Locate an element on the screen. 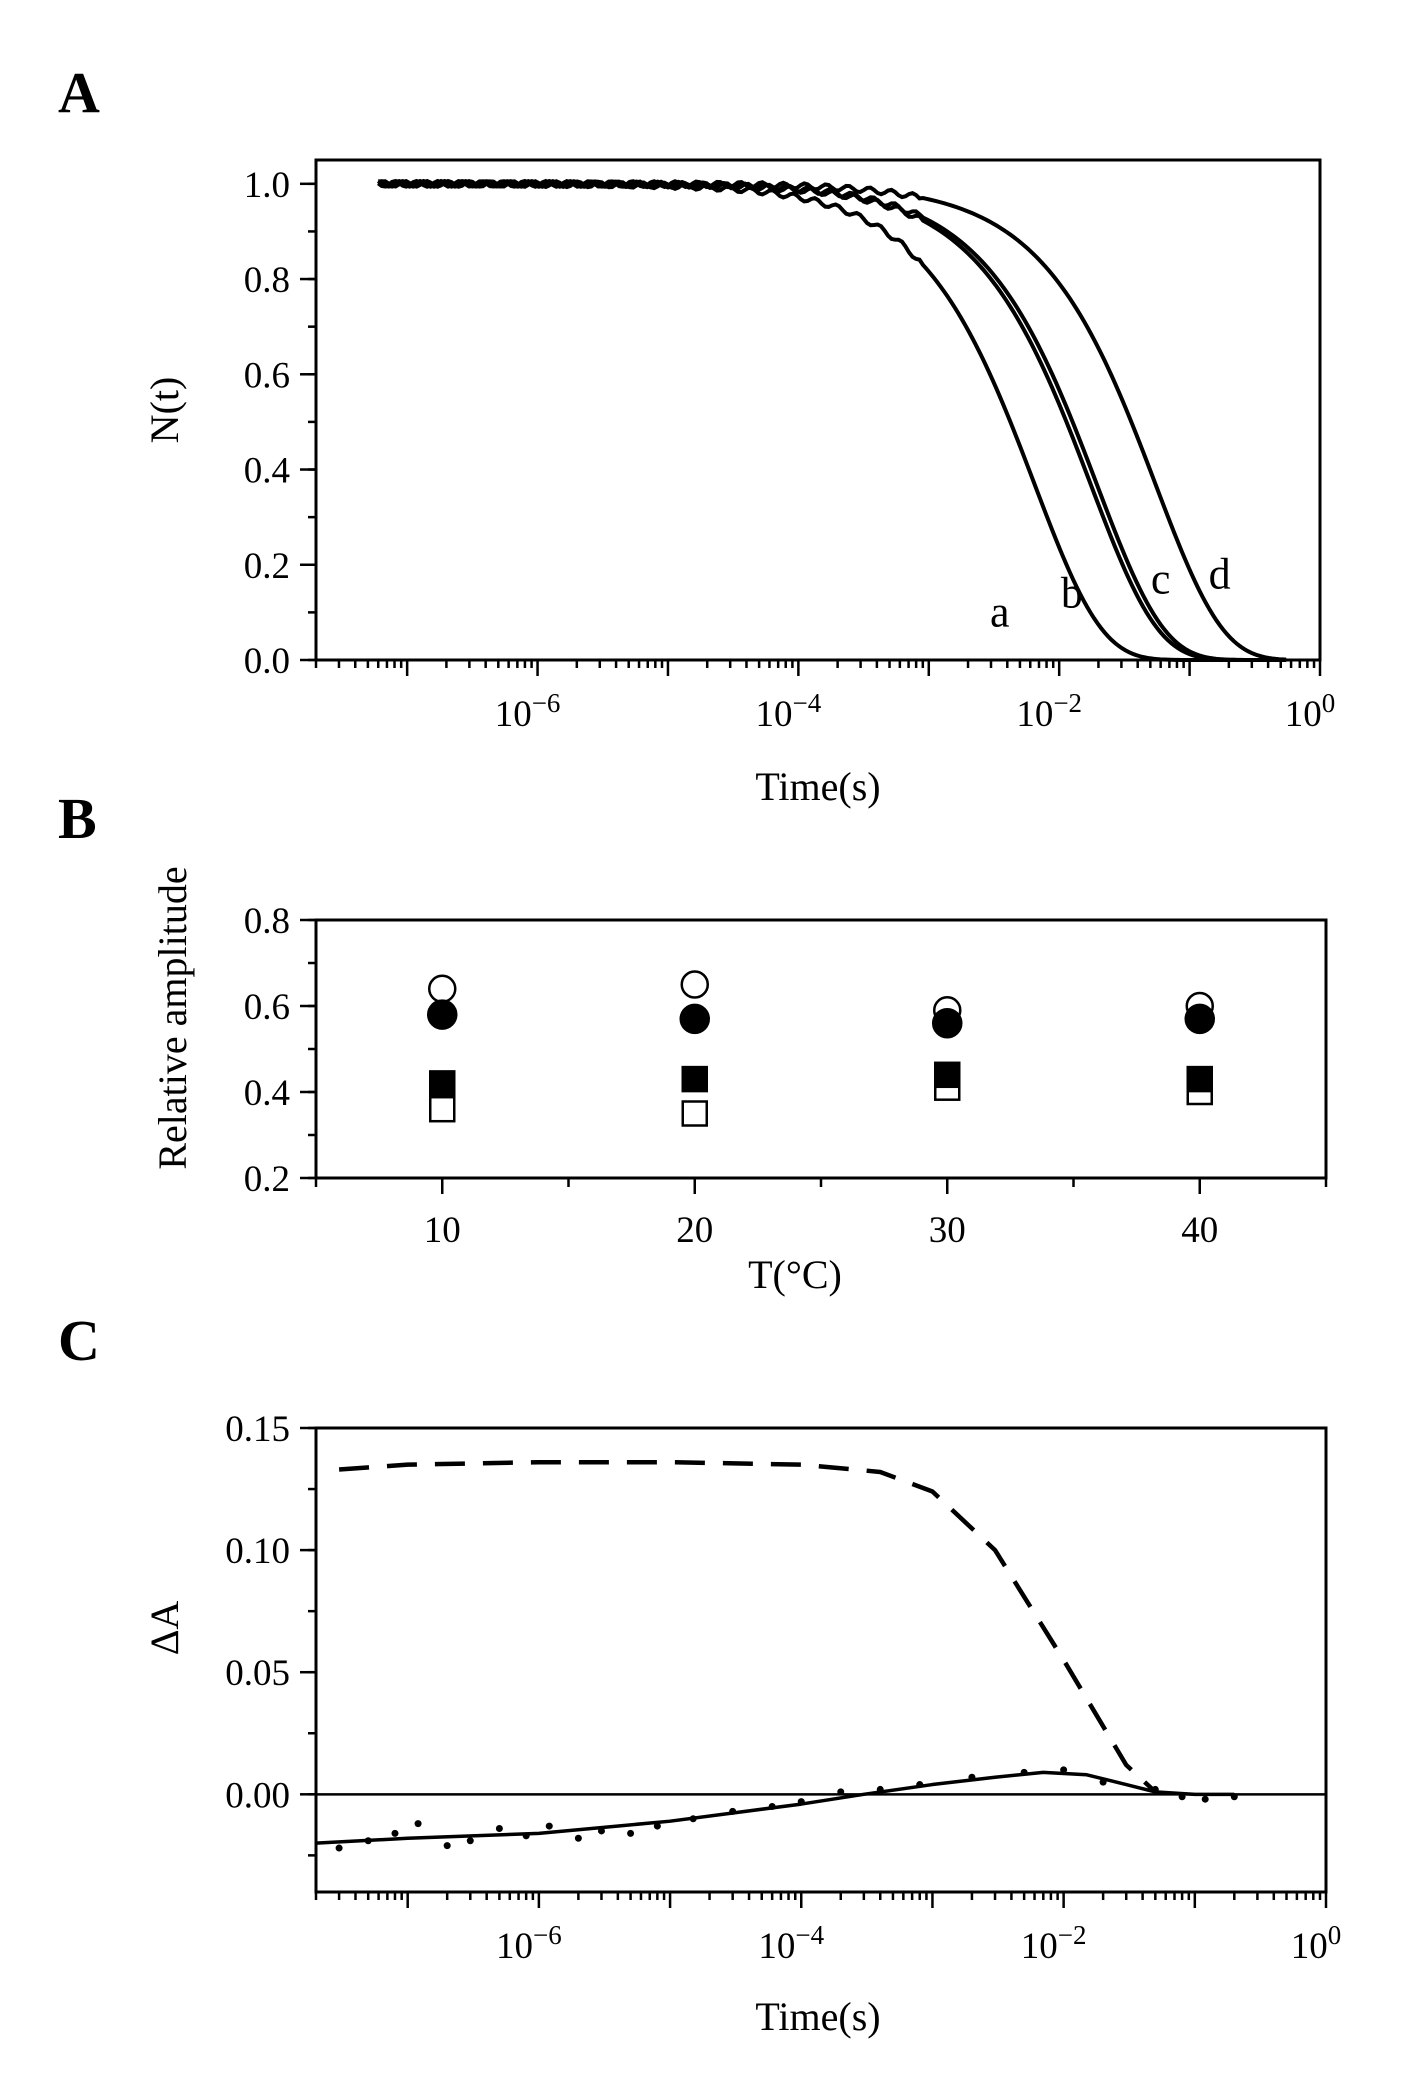 The height and width of the screenshot is (2085, 1425). series-dashed-line is located at coordinates (747, 1626).